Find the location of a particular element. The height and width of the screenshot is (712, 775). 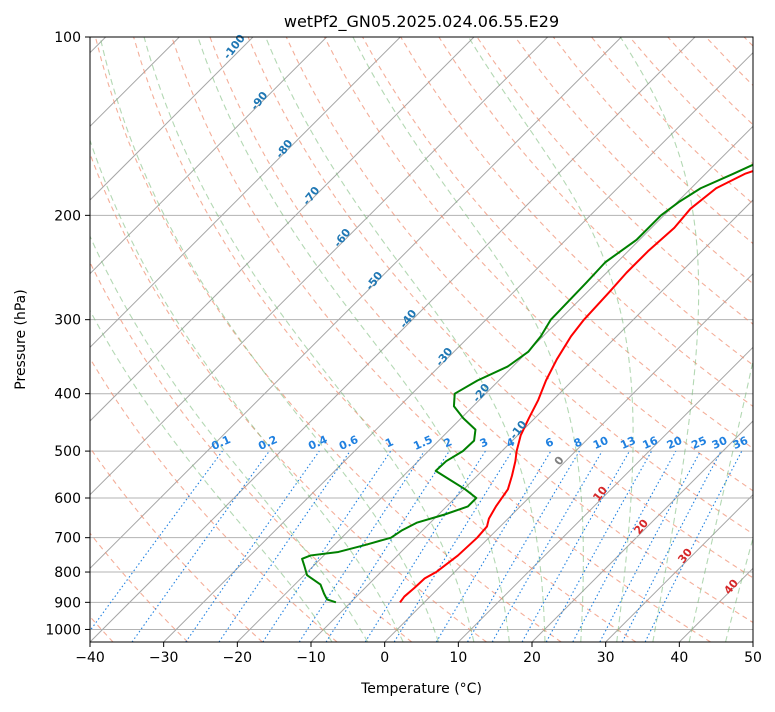

mixing-ratio-label: 13 is located at coordinates (627, 443).